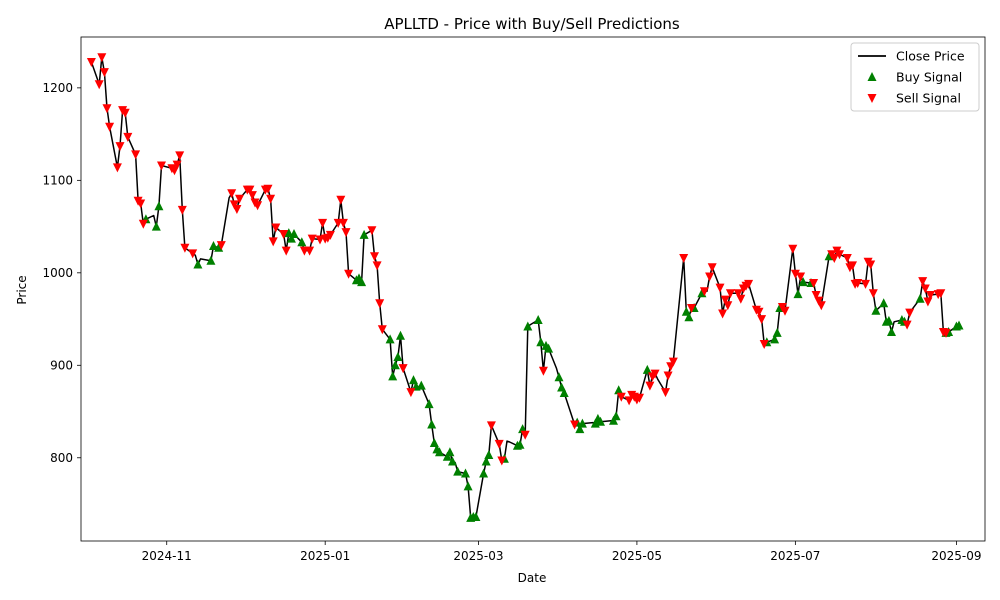 This screenshot has height=600, width=1000. What do you see at coordinates (57, 88) in the screenshot?
I see `y-tick-label: 1200` at bounding box center [57, 88].